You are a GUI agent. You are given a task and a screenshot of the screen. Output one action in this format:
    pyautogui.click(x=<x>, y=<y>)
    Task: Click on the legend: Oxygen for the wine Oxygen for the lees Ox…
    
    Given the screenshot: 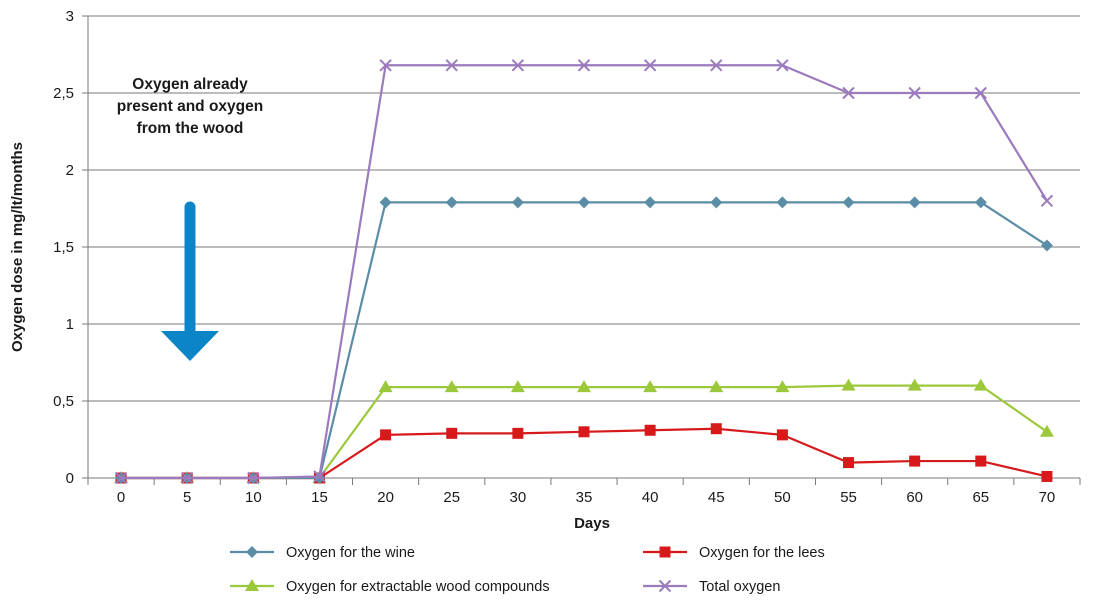 What is the action you would take?
    pyautogui.click(x=527, y=570)
    